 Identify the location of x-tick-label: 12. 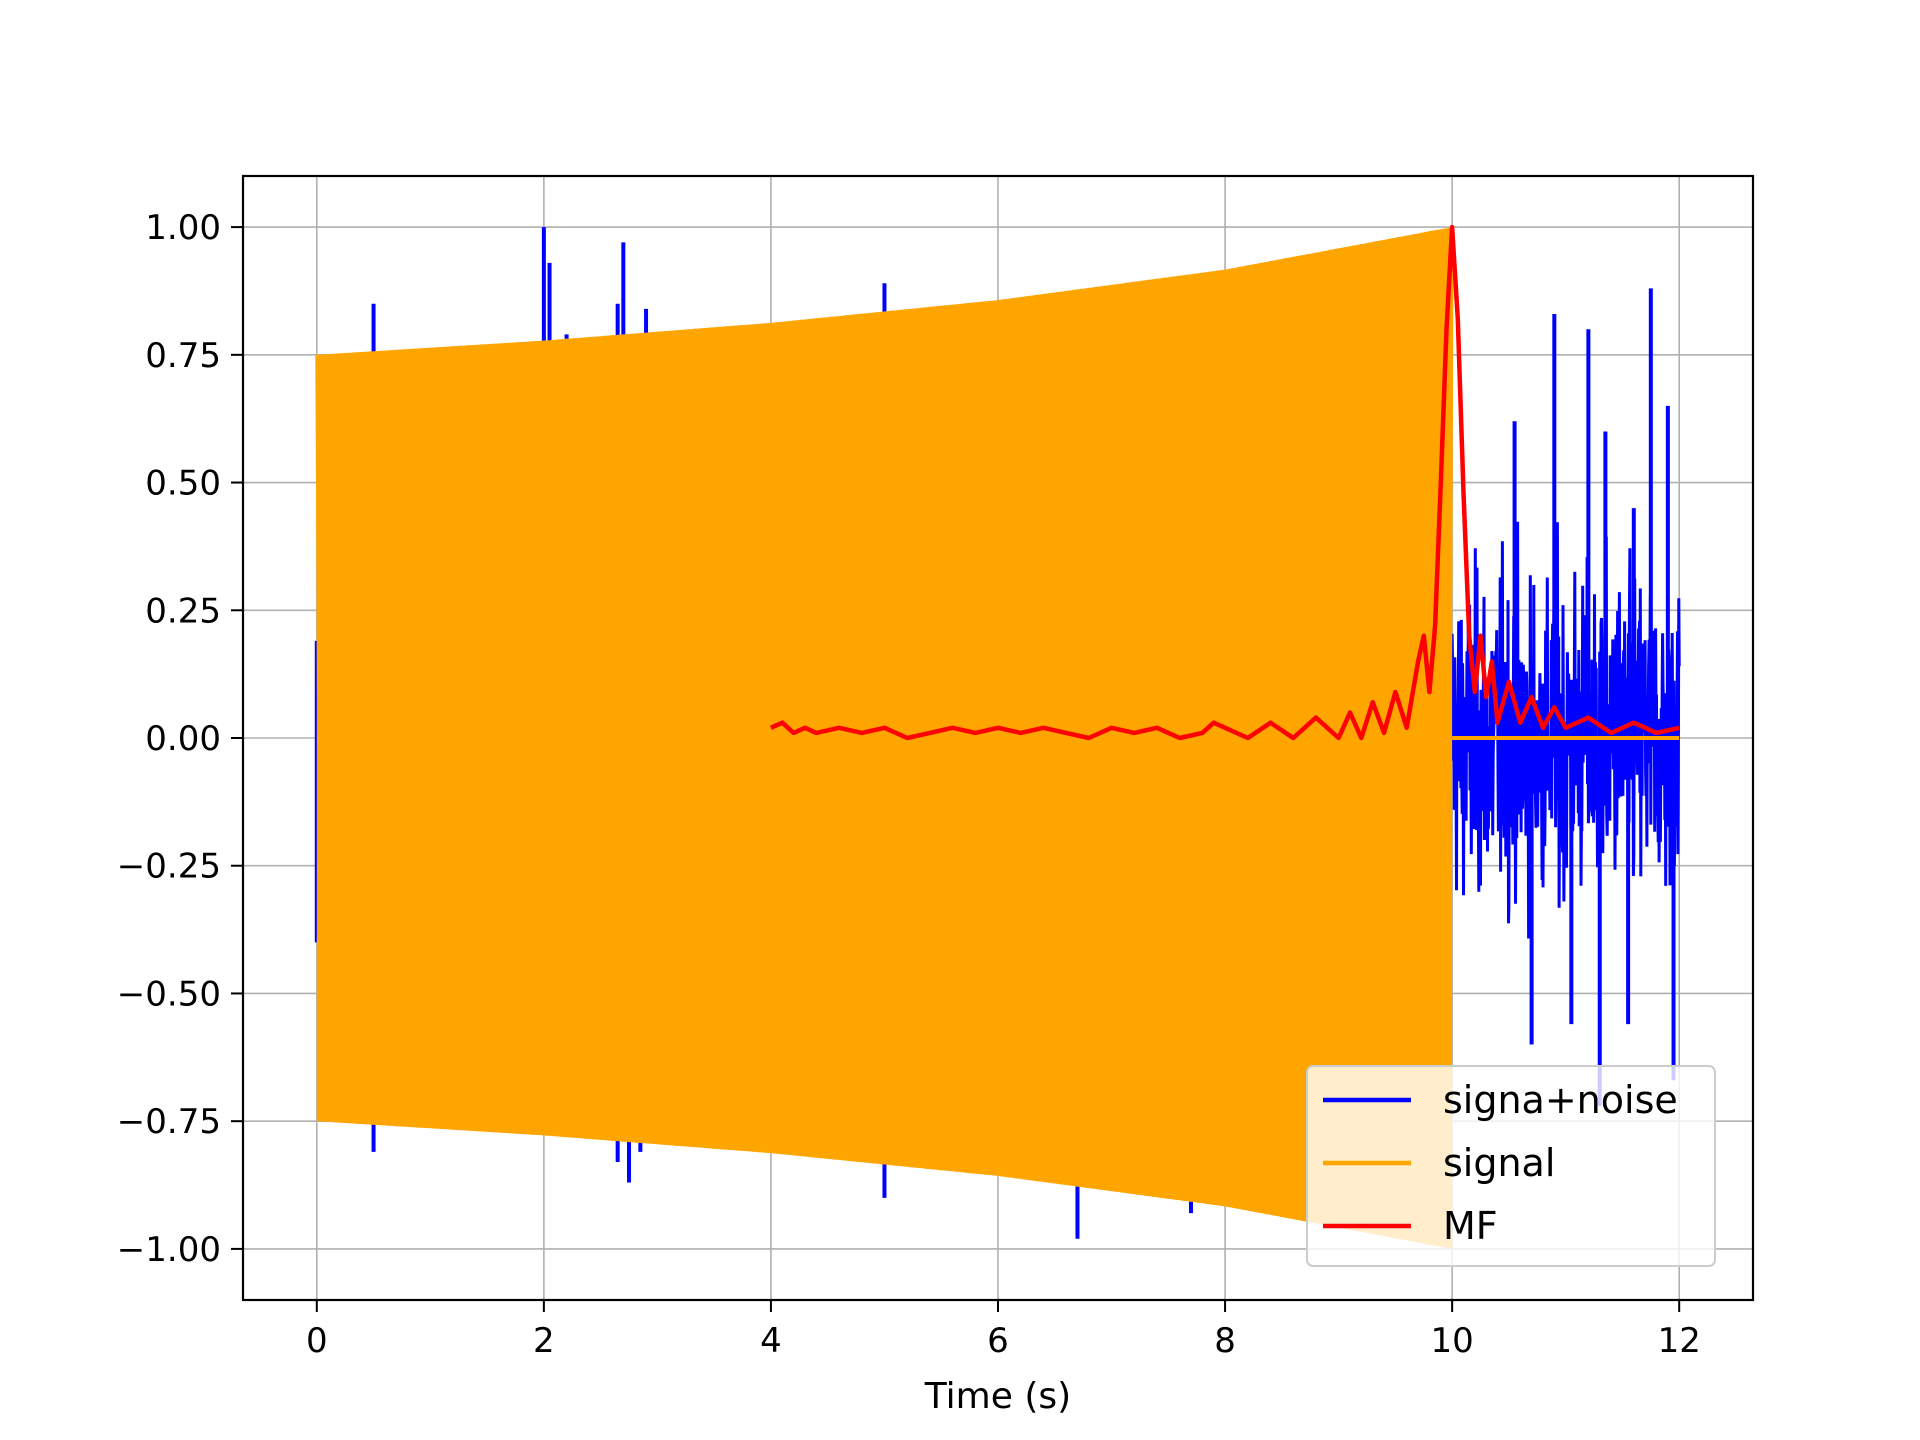
(1679, 1341).